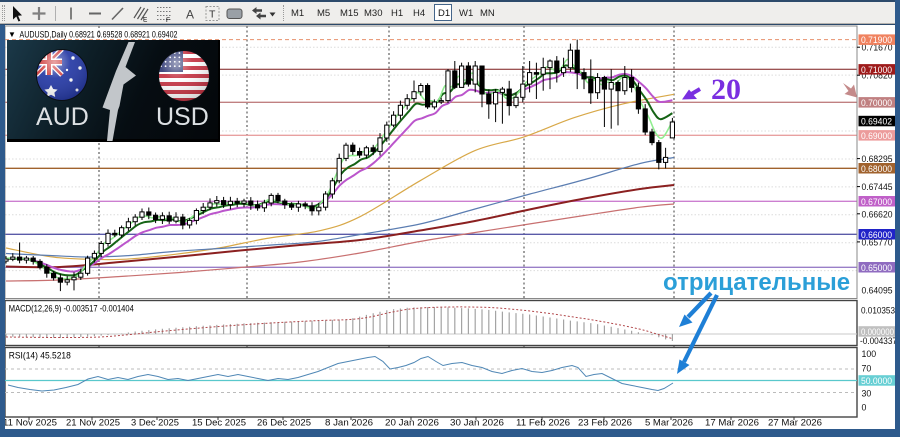  I want to click on svg-text: USD, so click(182, 117).